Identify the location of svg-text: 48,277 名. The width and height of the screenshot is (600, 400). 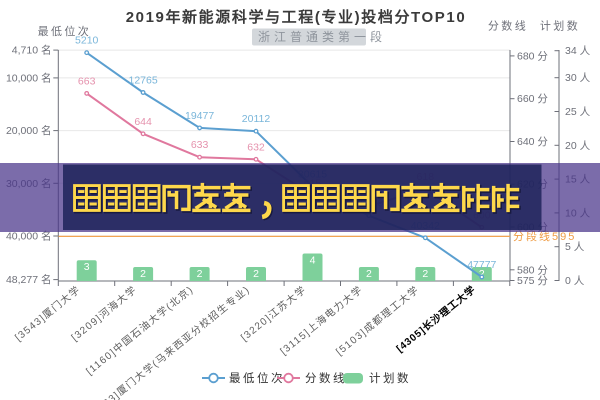
(29, 279).